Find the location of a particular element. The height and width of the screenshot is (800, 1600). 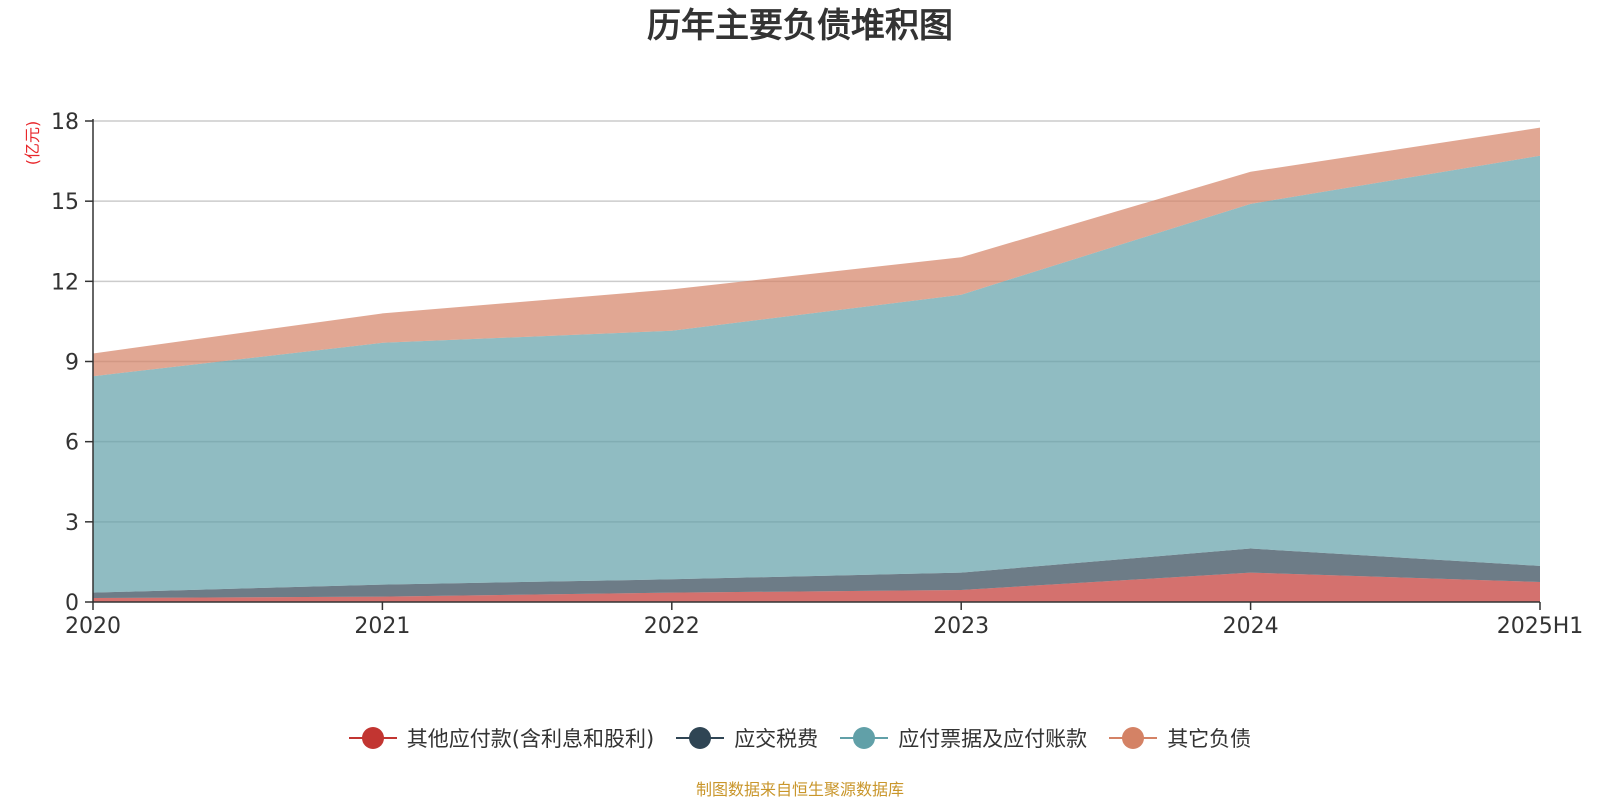

legend-item: 应付票据及应付账款 is located at coordinates (963, 738).